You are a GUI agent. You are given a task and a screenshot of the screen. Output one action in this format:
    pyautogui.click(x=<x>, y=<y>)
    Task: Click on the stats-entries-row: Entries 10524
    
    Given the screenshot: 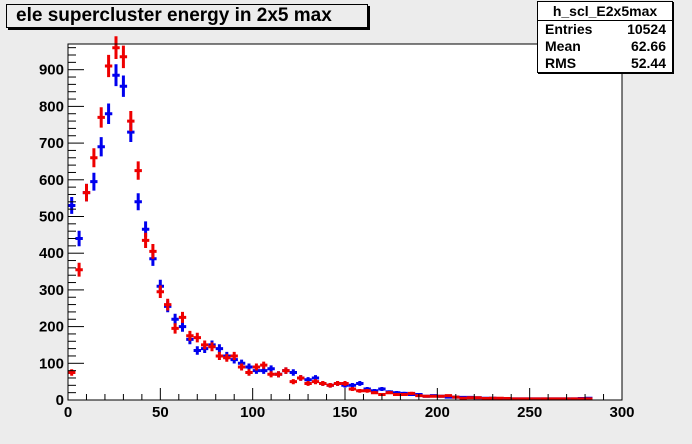 What is the action you would take?
    pyautogui.click(x=605, y=29)
    